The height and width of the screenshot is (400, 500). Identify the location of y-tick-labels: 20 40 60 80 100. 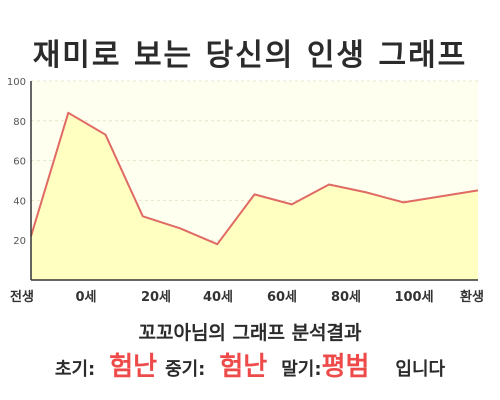
(16, 162).